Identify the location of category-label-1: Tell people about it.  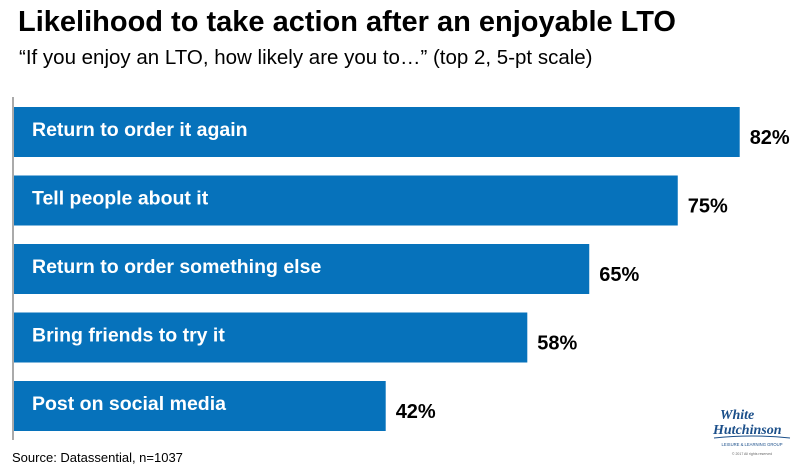
(120, 199).